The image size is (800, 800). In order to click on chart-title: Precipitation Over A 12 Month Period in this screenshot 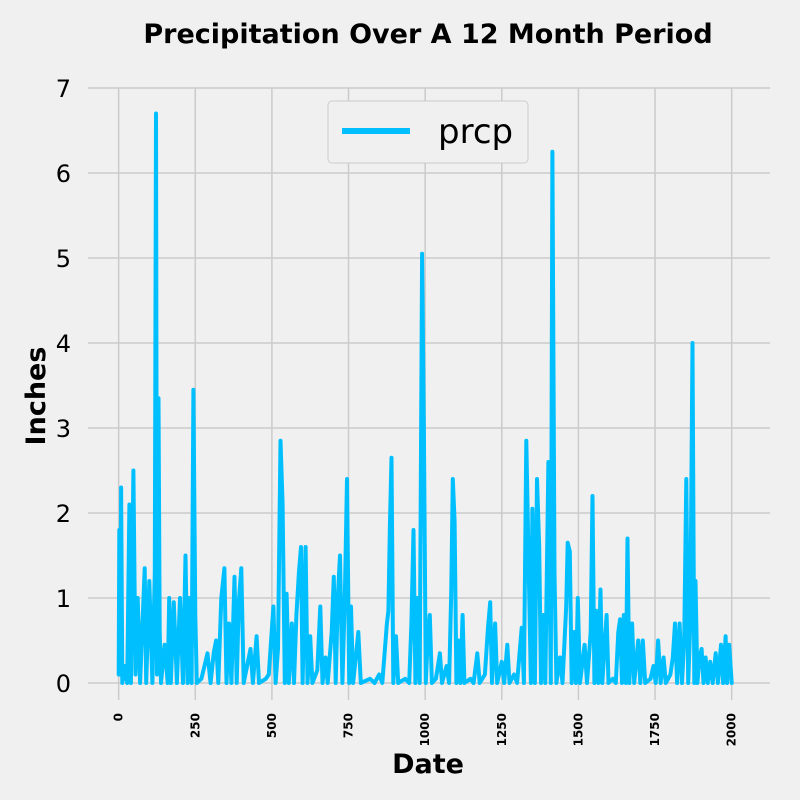, I will do `click(427, 34)`.